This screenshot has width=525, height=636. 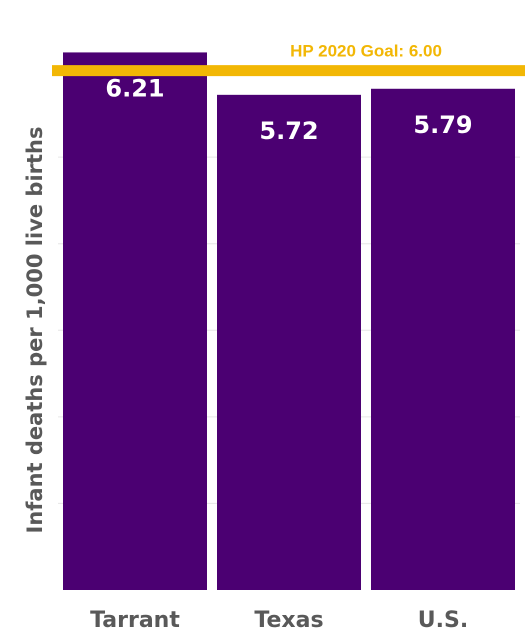 What do you see at coordinates (366, 51) in the screenshot?
I see `goal-label: HP 2020 Goal: 6.00` at bounding box center [366, 51].